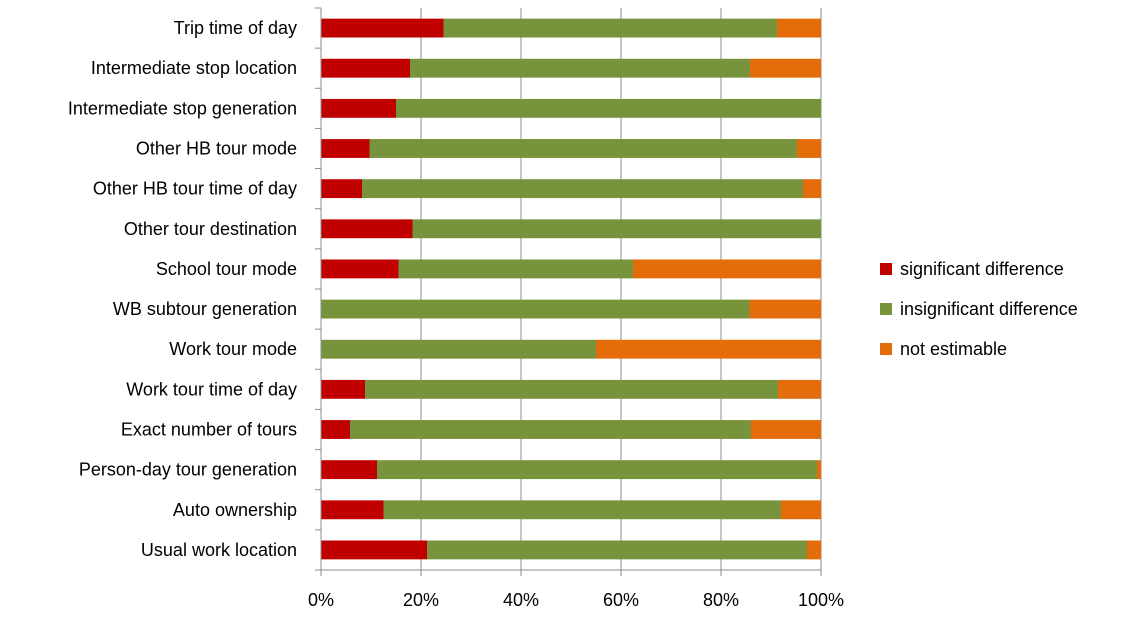  What do you see at coordinates (182, 108) in the screenshot?
I see `category-label: Intermediate stop generation` at bounding box center [182, 108].